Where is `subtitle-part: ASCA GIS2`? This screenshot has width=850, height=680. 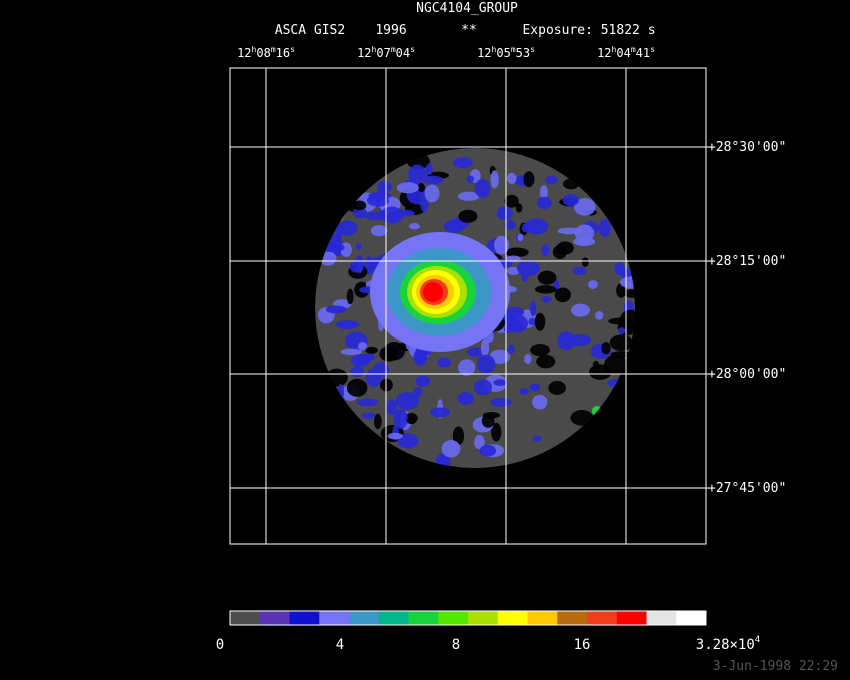
subtitle-part: ASCA GIS2 is located at coordinates (310, 30).